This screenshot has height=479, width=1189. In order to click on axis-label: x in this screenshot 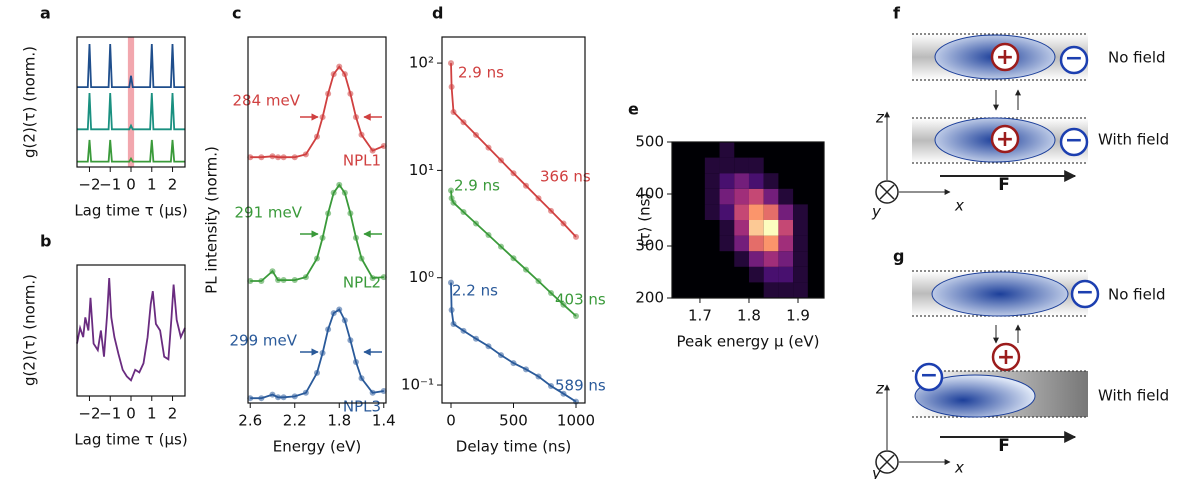, I will do `click(959, 206)`.